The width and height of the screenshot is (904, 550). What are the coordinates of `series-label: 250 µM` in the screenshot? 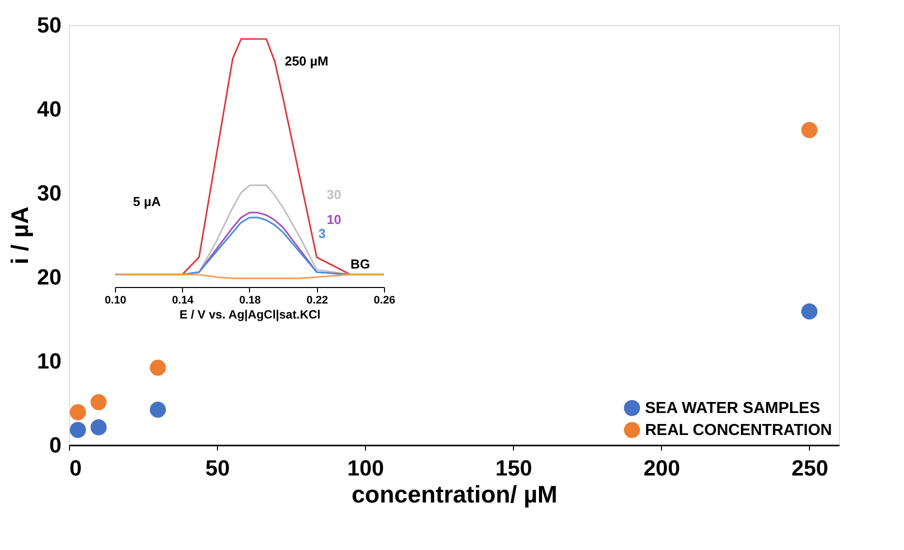 It's located at (306, 60).